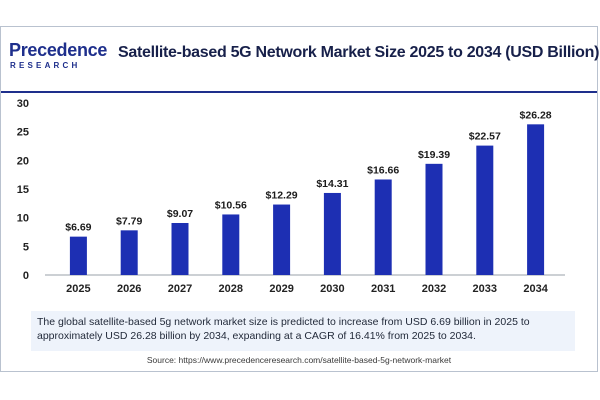 The height and width of the screenshot is (400, 600). What do you see at coordinates (180, 214) in the screenshot?
I see `bar-value-label: $9.07` at bounding box center [180, 214].